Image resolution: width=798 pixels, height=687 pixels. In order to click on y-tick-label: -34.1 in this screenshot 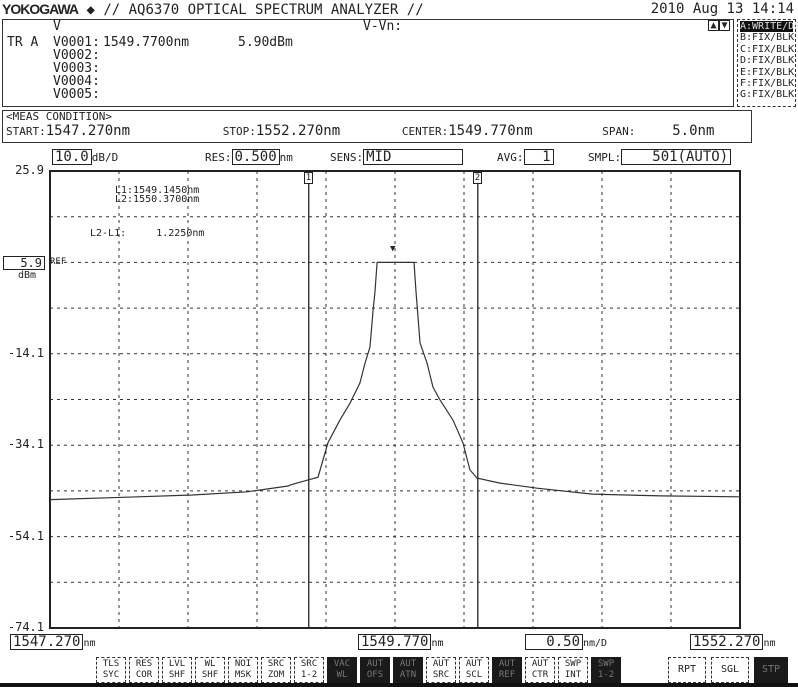, I will do `click(25, 444)`.